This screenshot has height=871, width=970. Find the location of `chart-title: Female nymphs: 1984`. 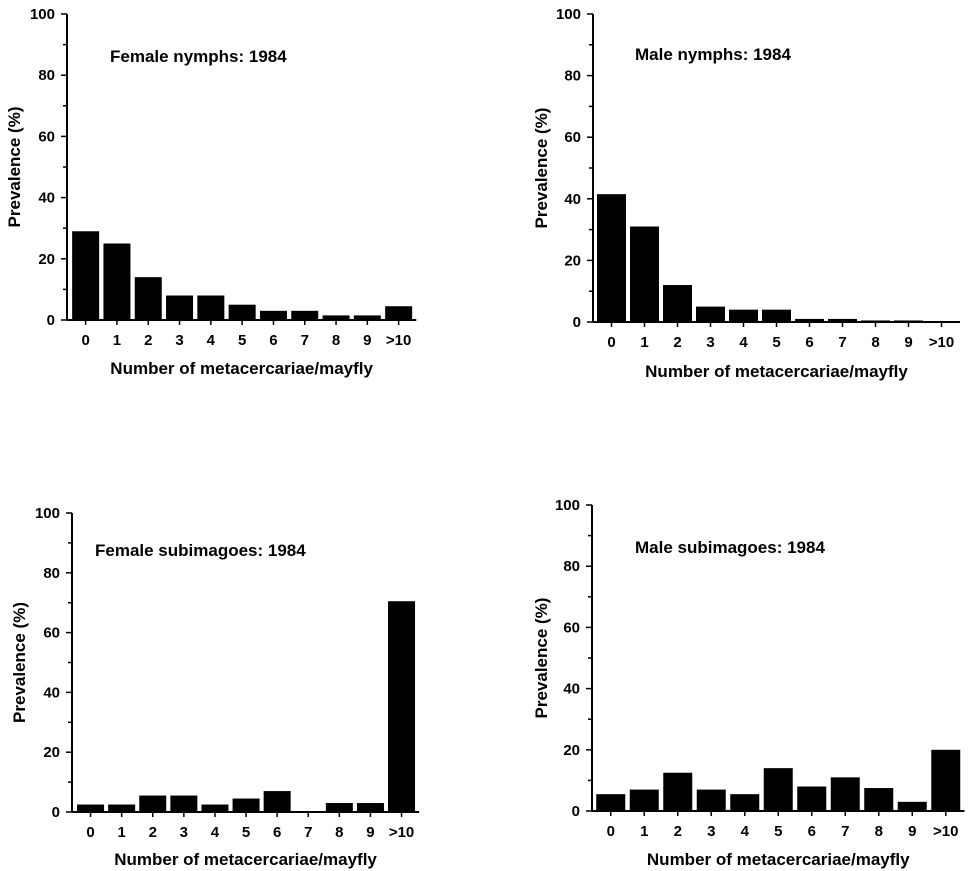

chart-title: Female nymphs: 1984 is located at coordinates (198, 56).